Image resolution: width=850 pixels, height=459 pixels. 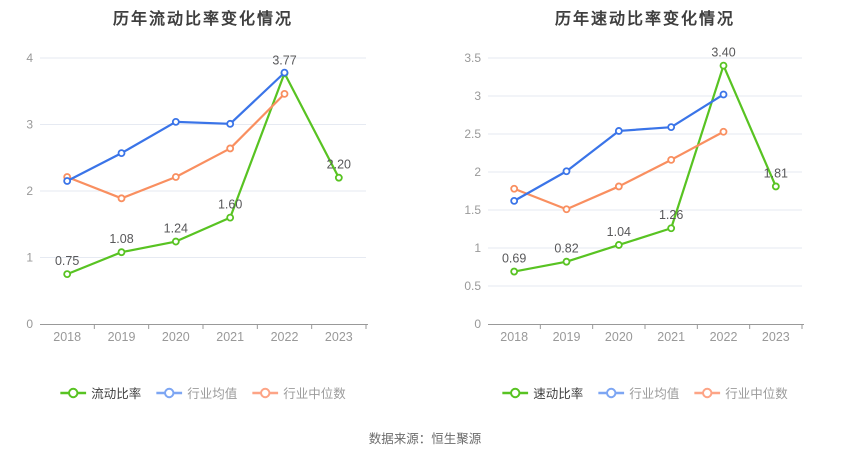 I want to click on data-point-label: 1.26, so click(x=671, y=215).